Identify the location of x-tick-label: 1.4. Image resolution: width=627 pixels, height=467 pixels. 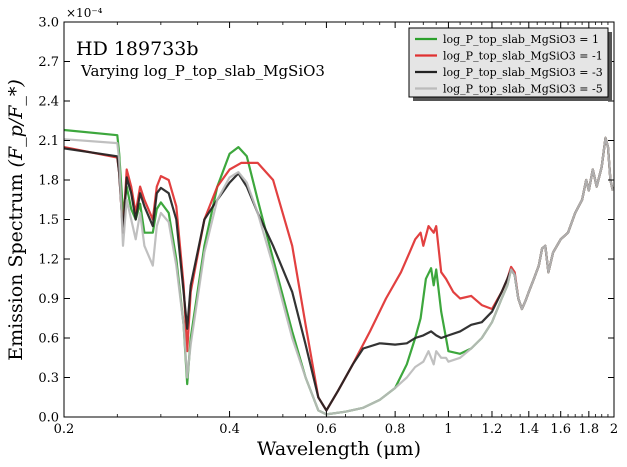
(528, 429).